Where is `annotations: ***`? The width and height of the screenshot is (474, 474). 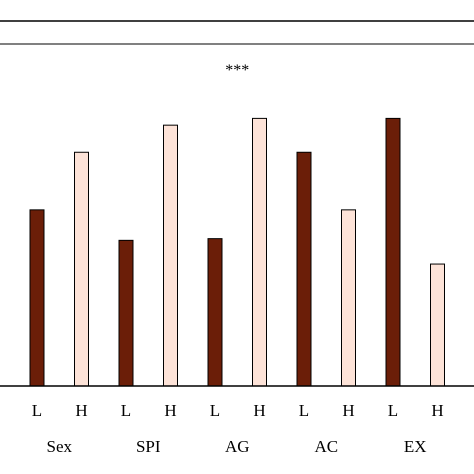
annotations: *** is located at coordinates (237, 70).